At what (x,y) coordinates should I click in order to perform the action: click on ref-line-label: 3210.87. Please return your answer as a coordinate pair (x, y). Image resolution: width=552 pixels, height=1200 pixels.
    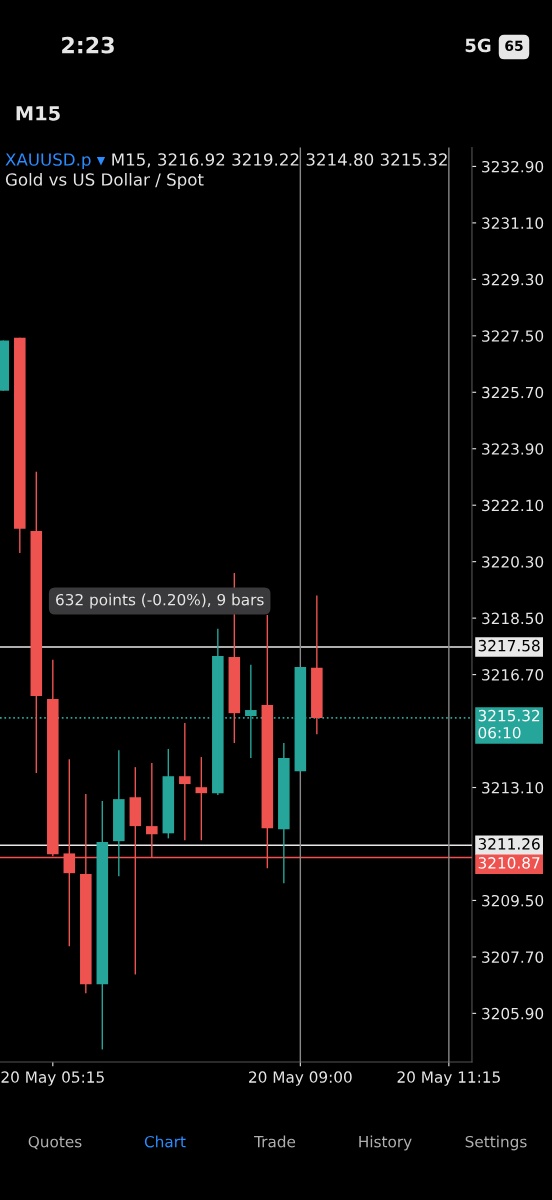
    Looking at the image, I should click on (509, 863).